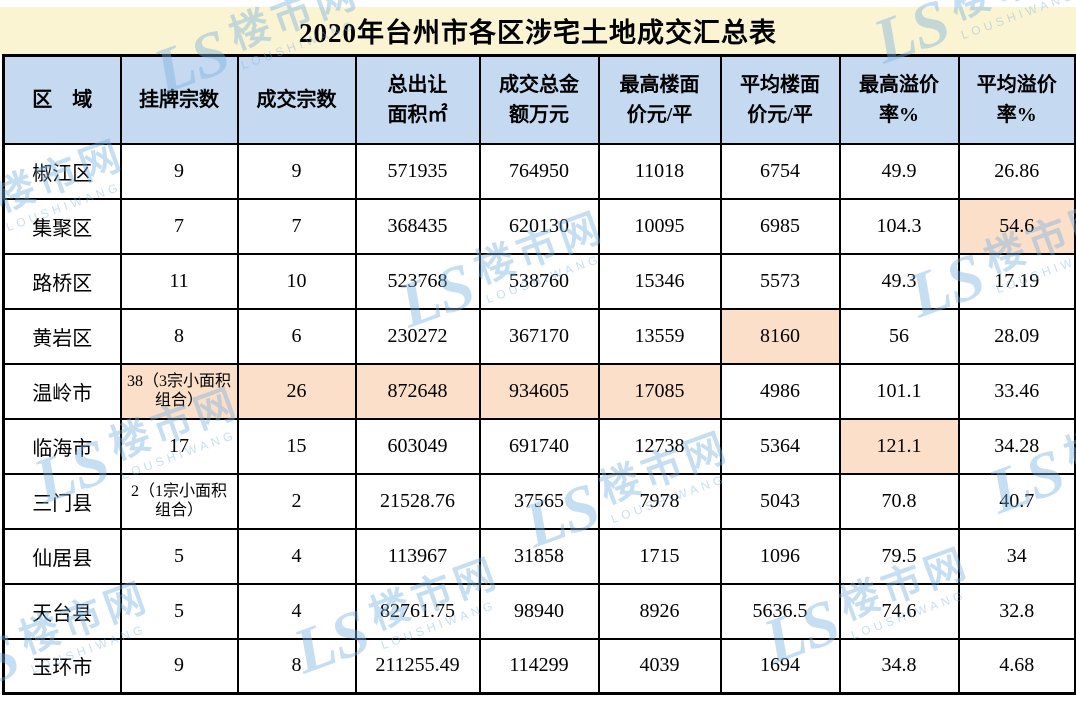 The image size is (1076, 709). I want to click on value-cell: 764950, so click(539, 171).